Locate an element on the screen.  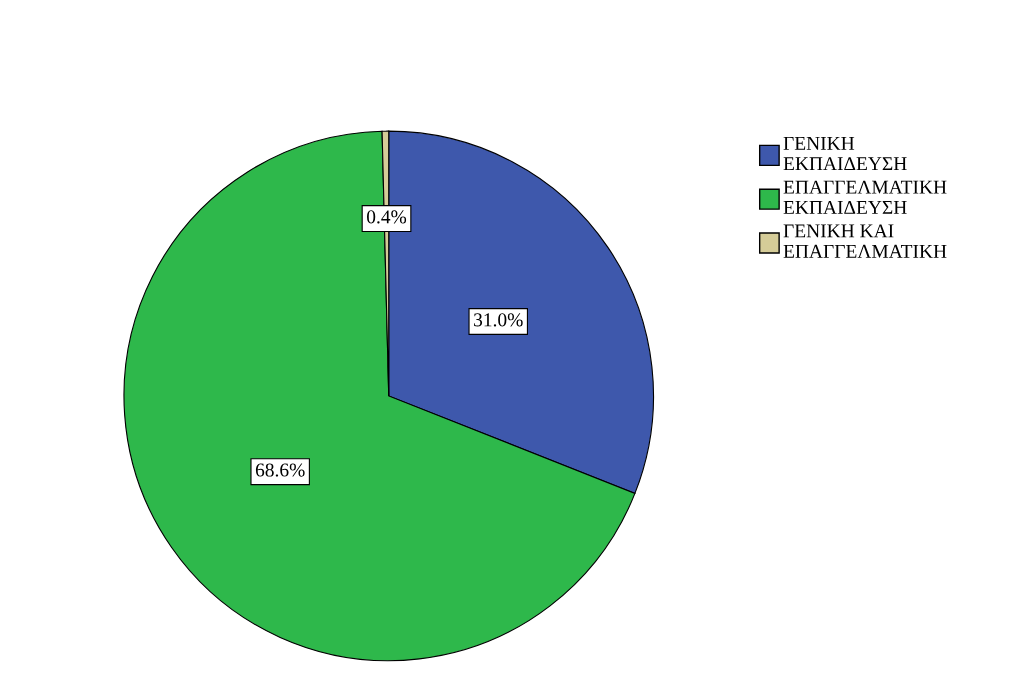
legend-label: ΓΕΝΙΚΗ ΕΚΠΑΙΔΕΥΣΗ is located at coordinates (845, 153).